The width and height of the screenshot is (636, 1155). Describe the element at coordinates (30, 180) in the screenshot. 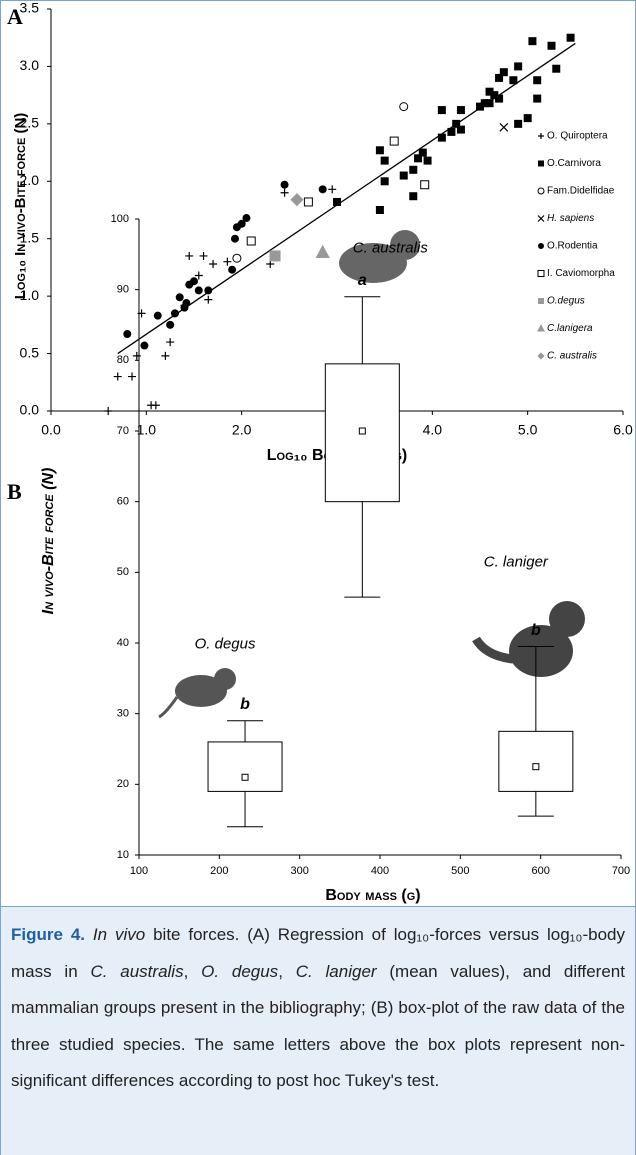

I see `y-tick-label: 2.0` at that location.